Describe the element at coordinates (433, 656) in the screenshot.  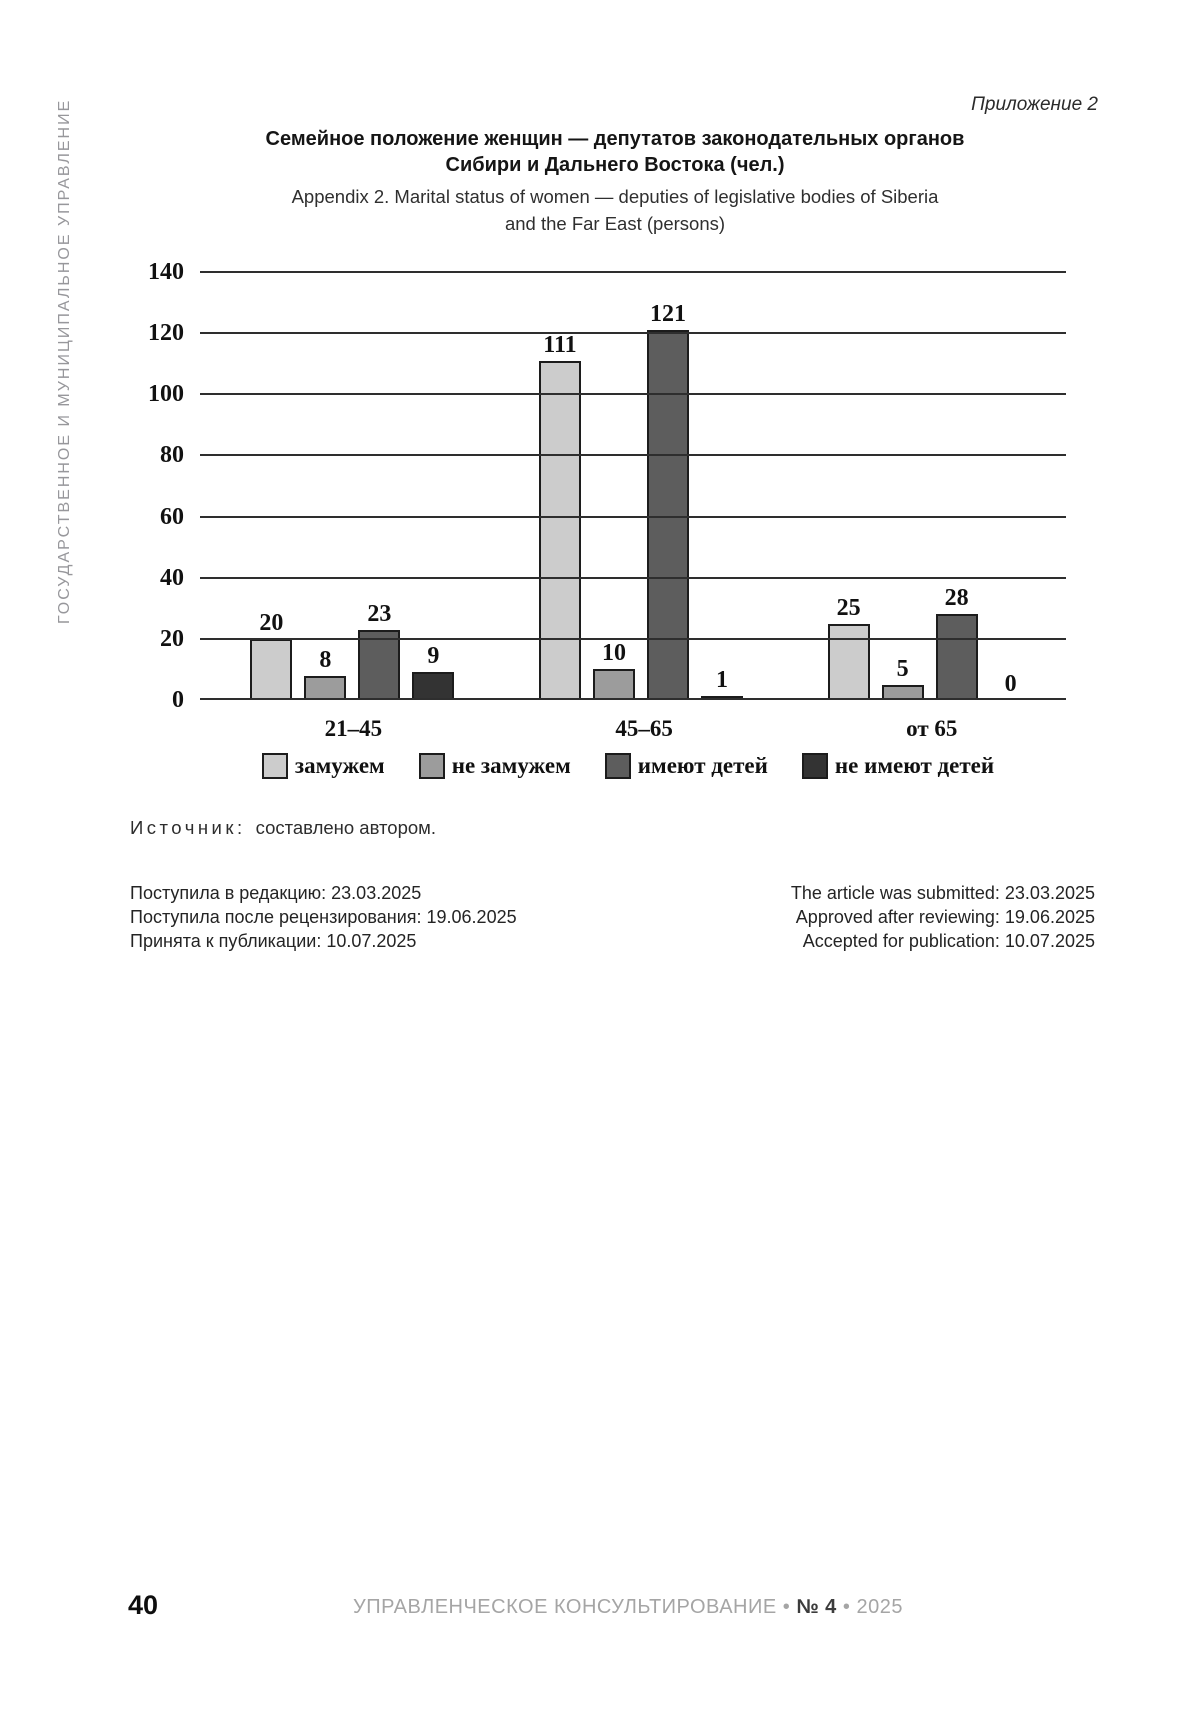
I see `bar-value-label: 9` at that location.